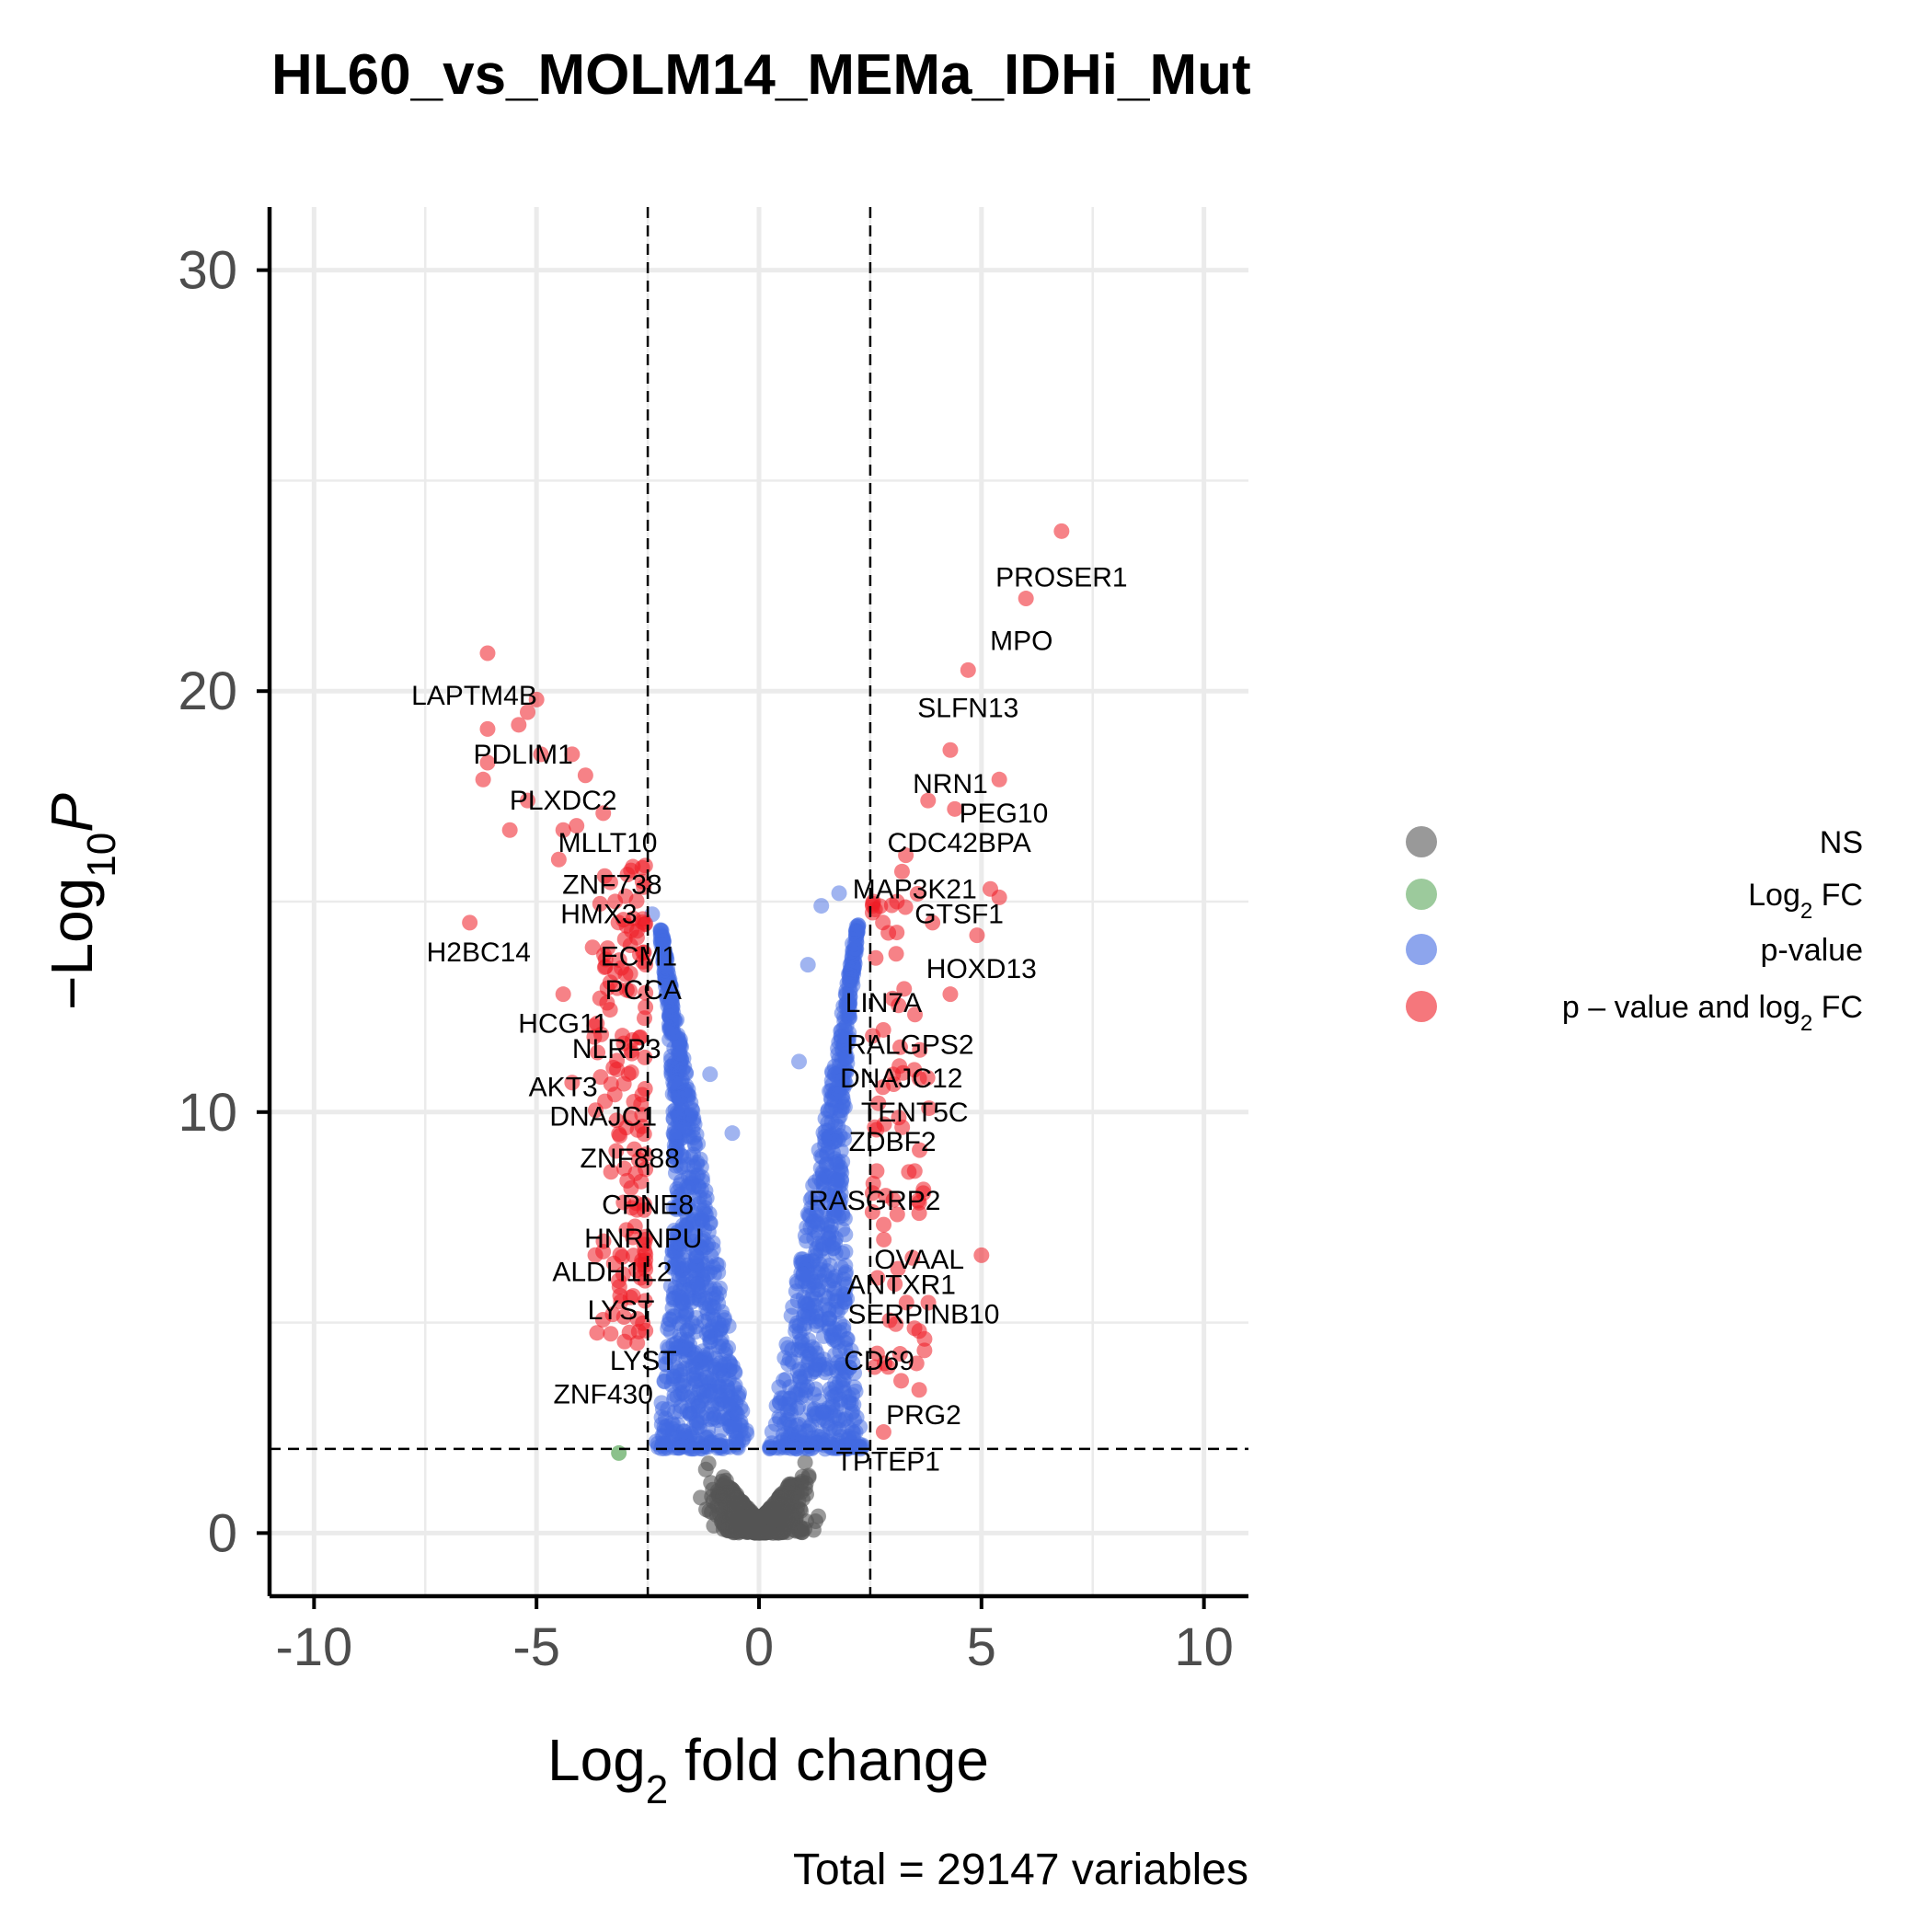 This screenshot has height=1932, width=1932. I want to click on gene-label: DNAJC12, so click(901, 1079).